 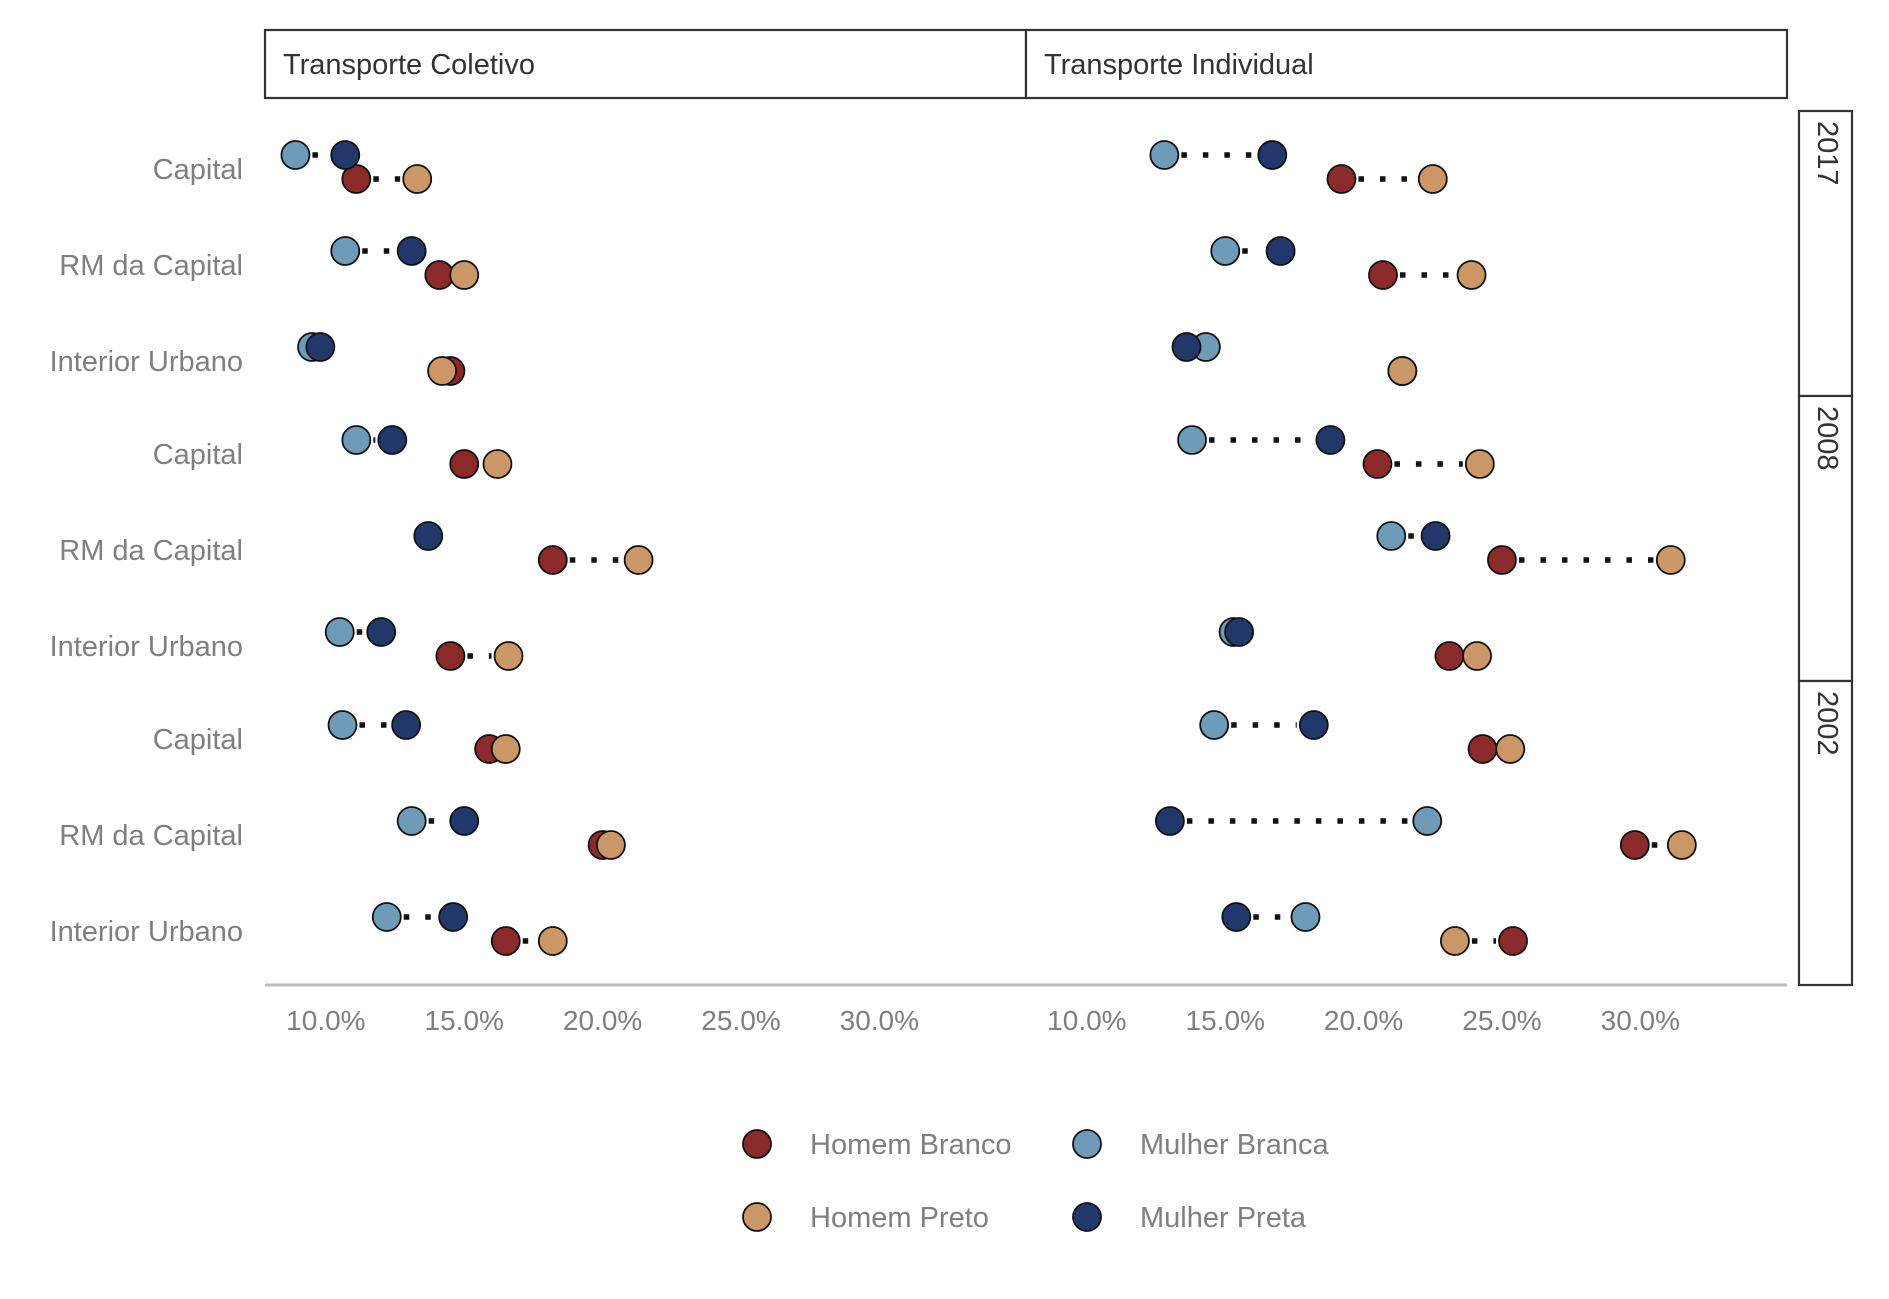 What do you see at coordinates (1086, 1020) in the screenshot?
I see `x-tick-label-transporte-individual-10-0: 10.0%` at bounding box center [1086, 1020].